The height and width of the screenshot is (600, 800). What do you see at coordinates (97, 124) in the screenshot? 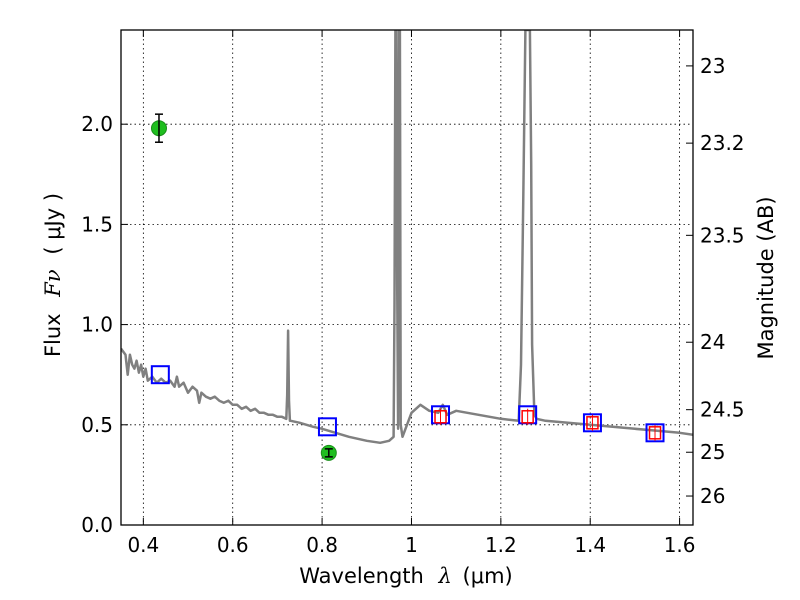
I see `y-tick-label: 2.0` at bounding box center [97, 124].